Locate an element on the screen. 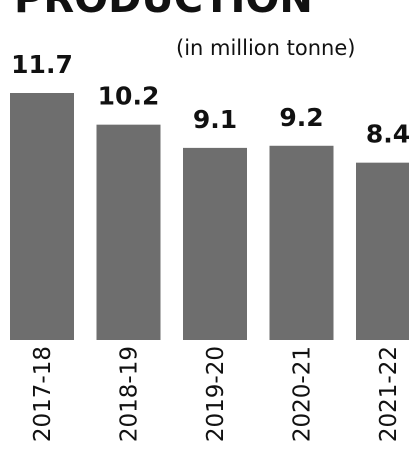 Image resolution: width=409 pixels, height=464 pixels. x-tick-label: 2020-21 is located at coordinates (303, 394).